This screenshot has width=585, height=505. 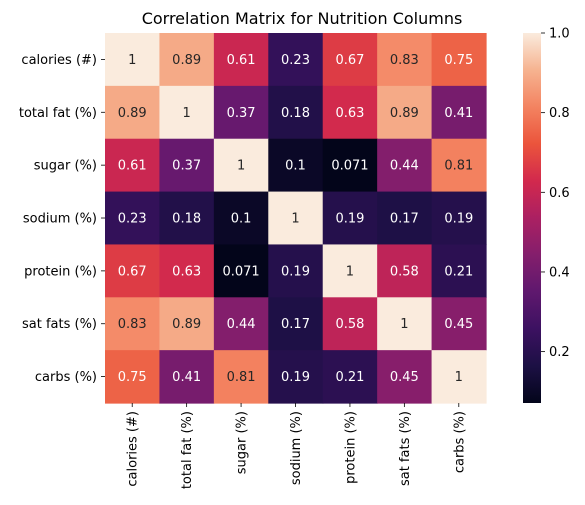 I want to click on cell-value-label: 0.75, so click(x=132, y=377).